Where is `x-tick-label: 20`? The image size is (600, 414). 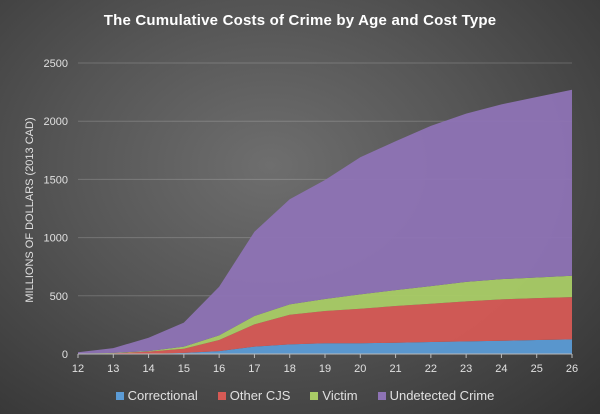
x-tick-label: 20 is located at coordinates (360, 369).